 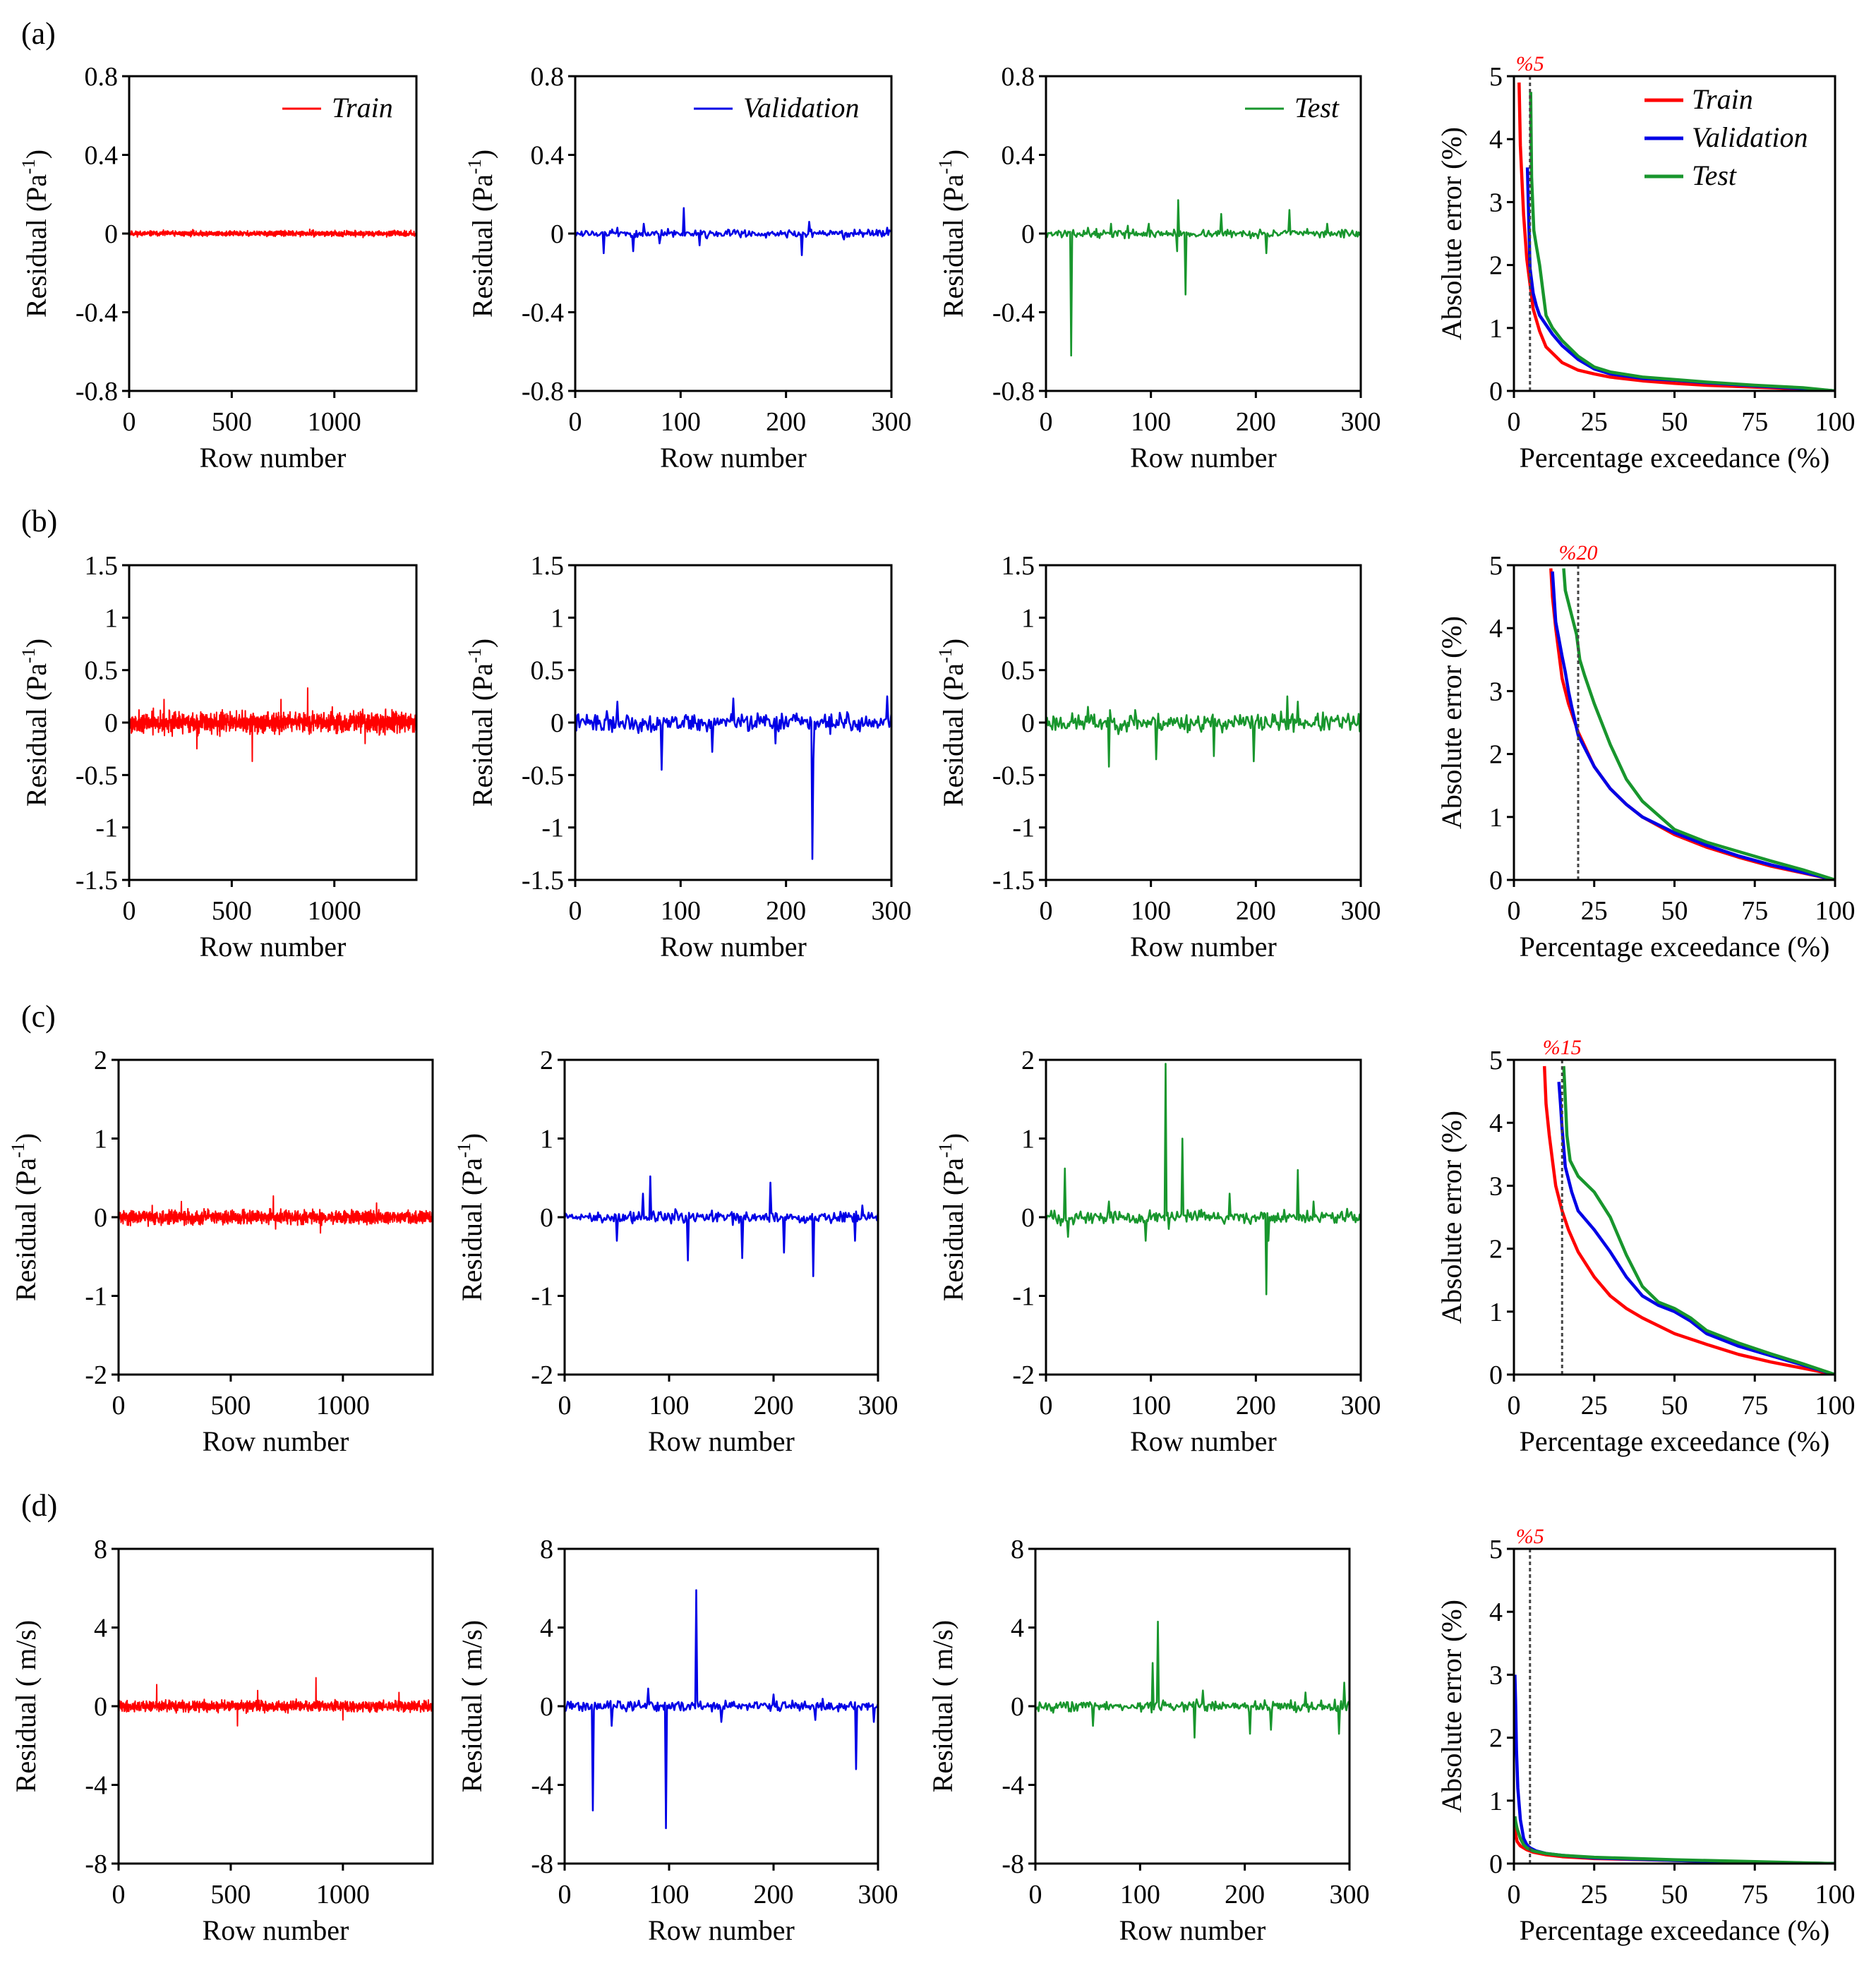 I want to click on legend-label-train: Train, so click(x=1723, y=99).